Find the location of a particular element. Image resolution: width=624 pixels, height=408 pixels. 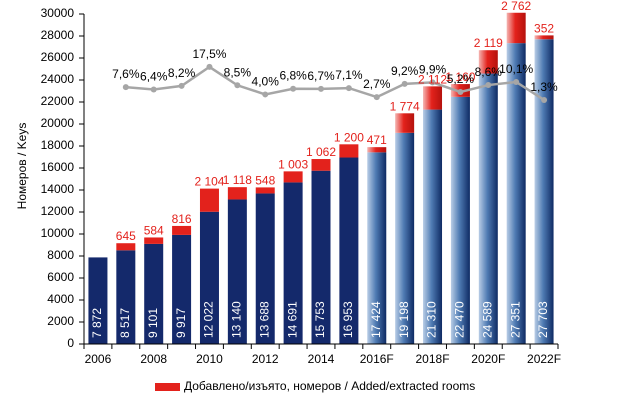

y-tick-label: 22000 is located at coordinates (58, 101).